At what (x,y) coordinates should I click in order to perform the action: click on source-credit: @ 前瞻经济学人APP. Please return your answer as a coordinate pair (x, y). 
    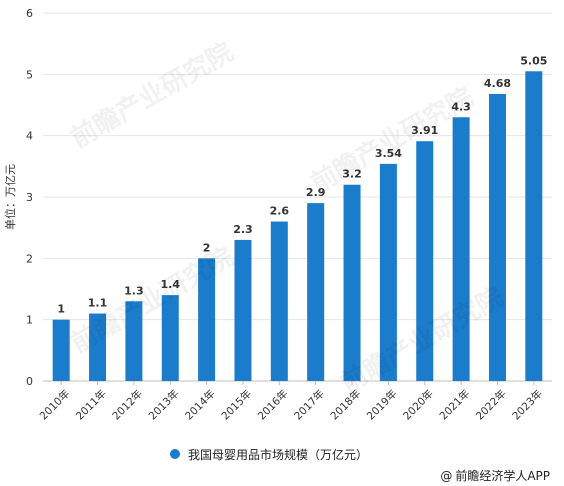
    Looking at the image, I should click on (495, 475).